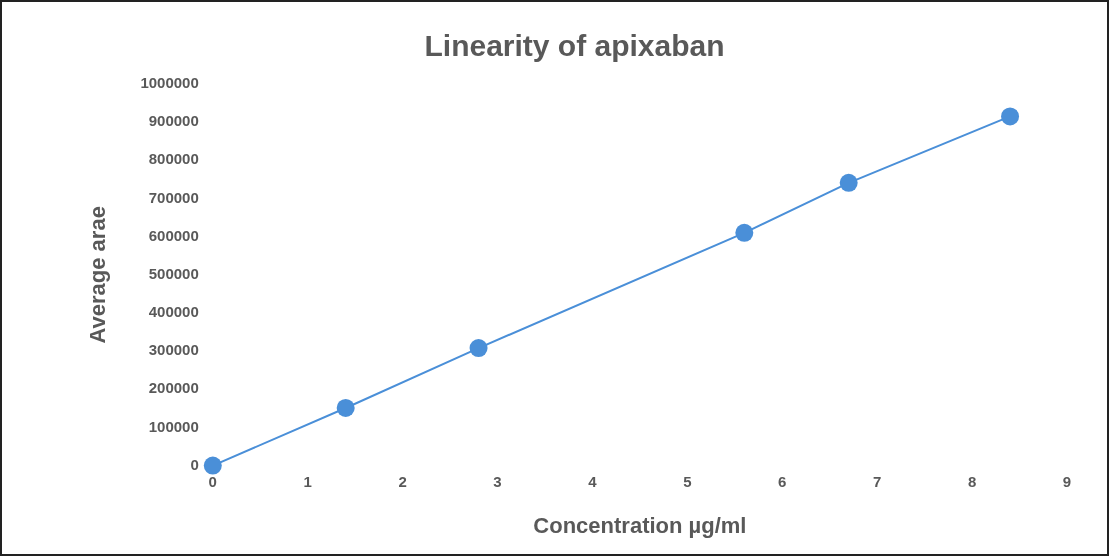  What do you see at coordinates (212, 481) in the screenshot?
I see `x-tick-label: 0` at bounding box center [212, 481].